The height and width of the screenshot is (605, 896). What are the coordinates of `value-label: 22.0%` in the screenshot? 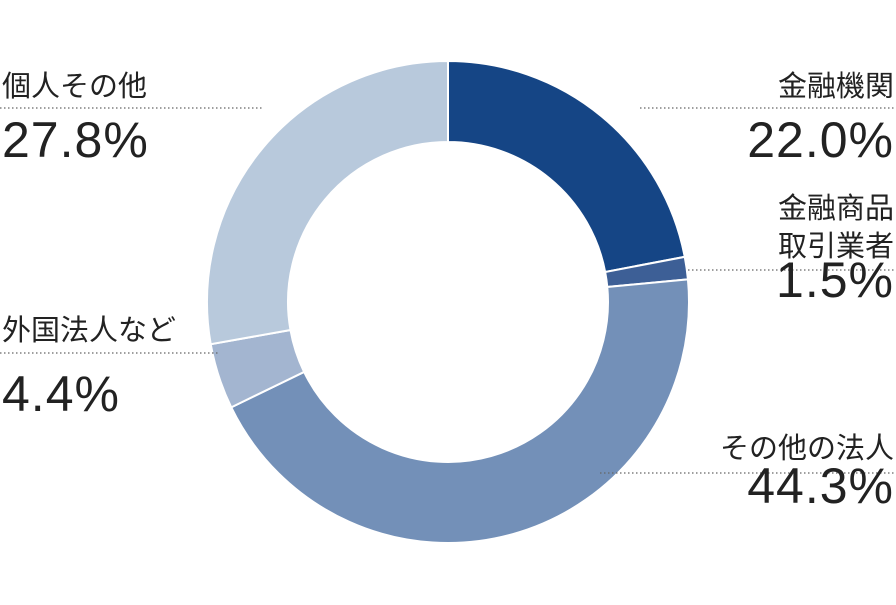 It's located at (820, 140).